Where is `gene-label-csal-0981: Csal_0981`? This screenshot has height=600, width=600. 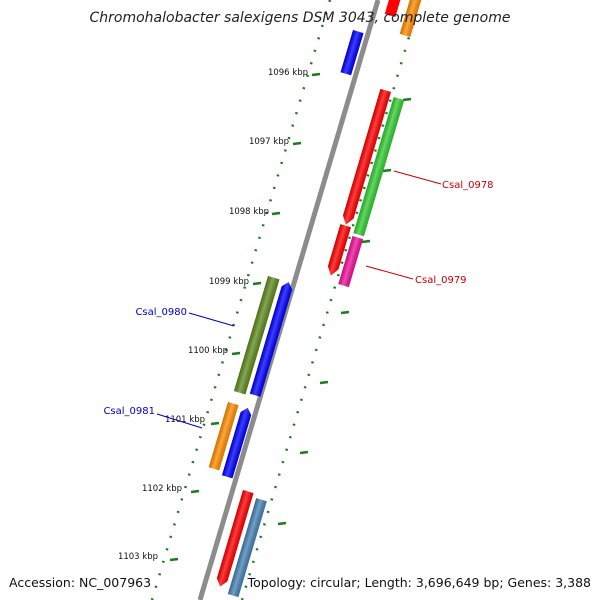 gene-label-csal-0981: Csal_0981 is located at coordinates (129, 411).